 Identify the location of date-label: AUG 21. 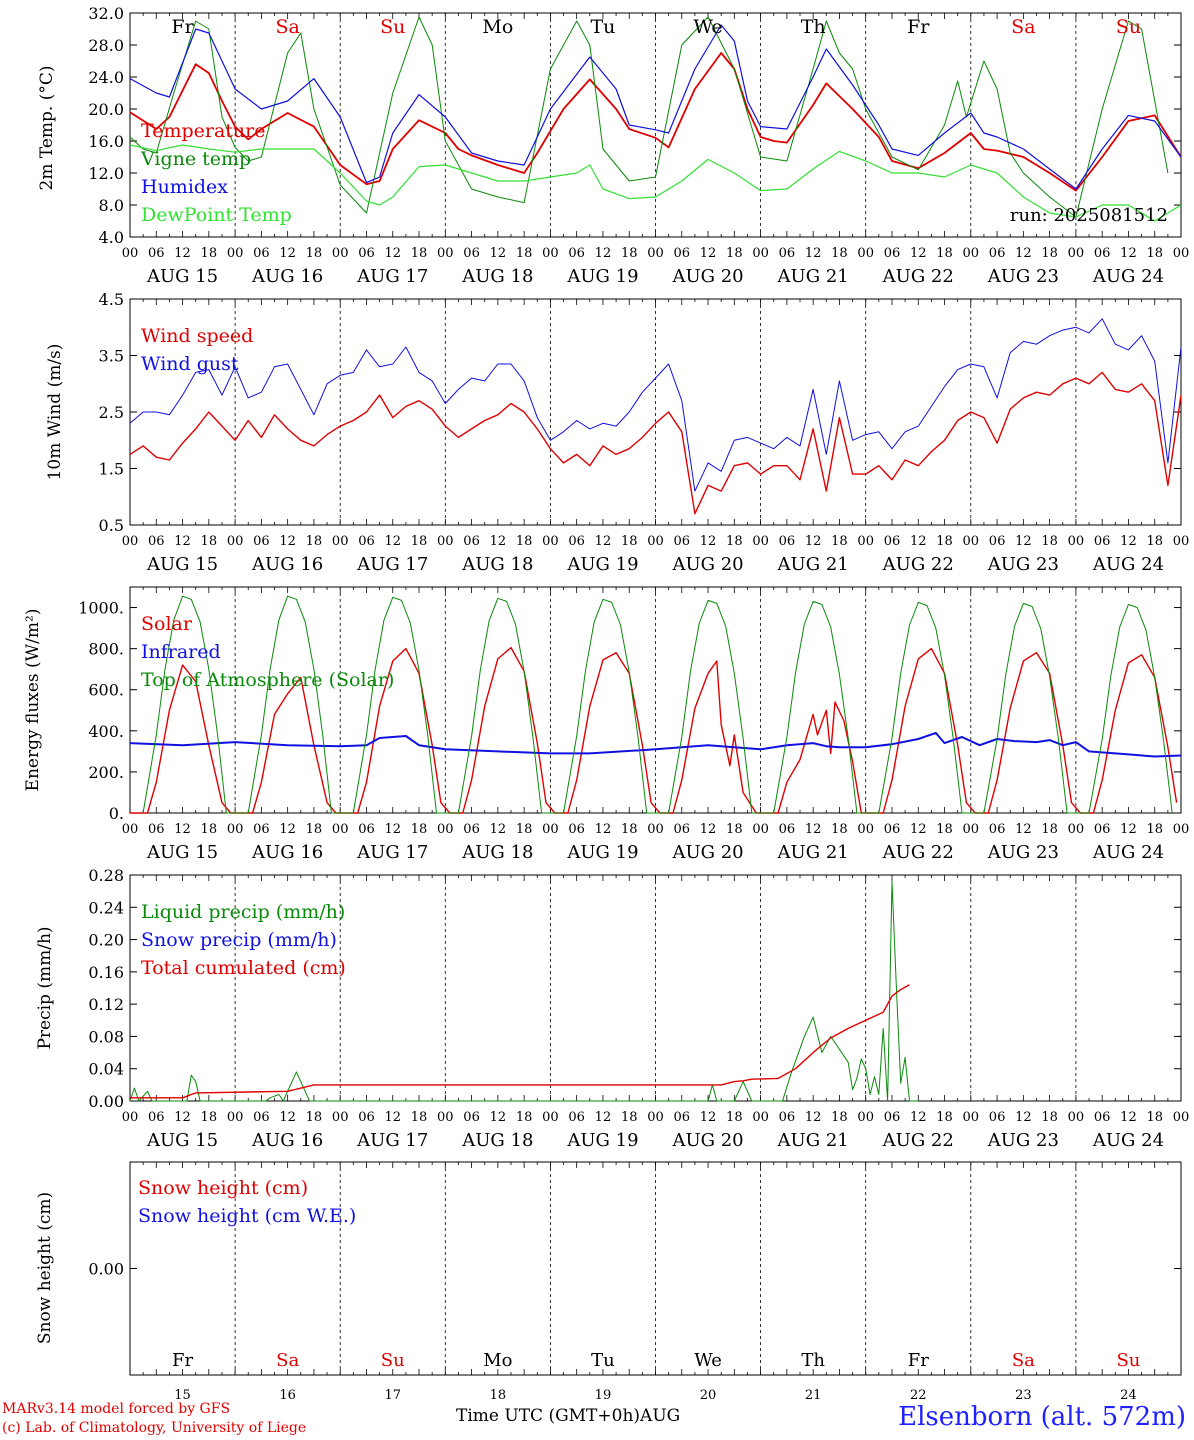
(813, 564).